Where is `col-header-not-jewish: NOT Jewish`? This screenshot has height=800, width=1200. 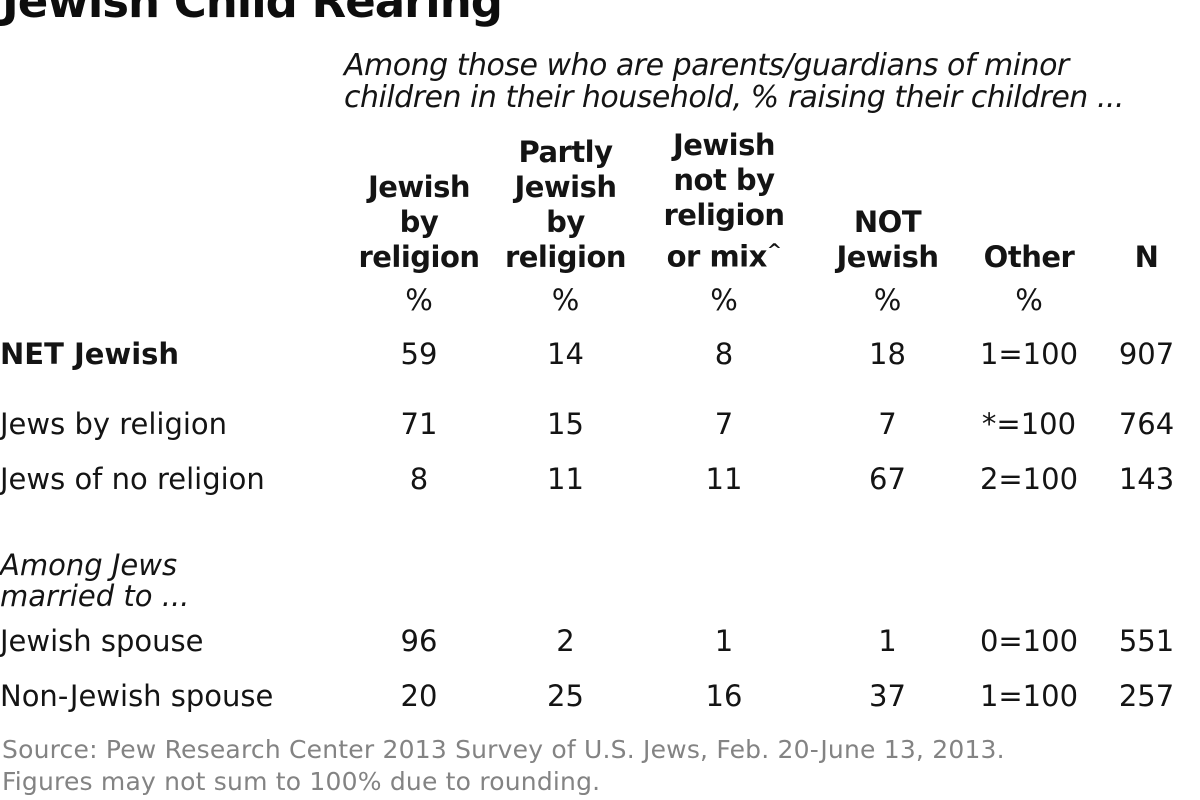
col-header-not-jewish: NOT Jewish is located at coordinates (887, 239).